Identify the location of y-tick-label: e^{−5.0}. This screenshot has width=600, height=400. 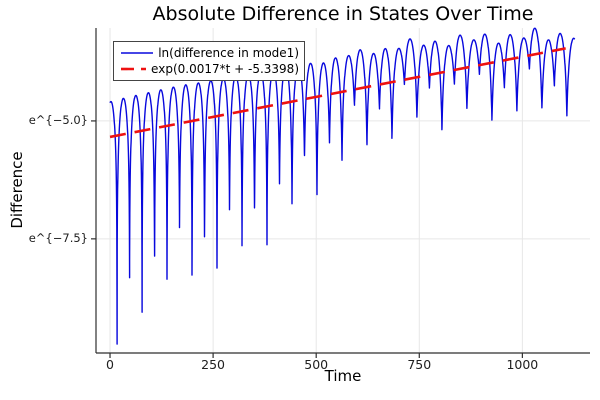
(58, 119).